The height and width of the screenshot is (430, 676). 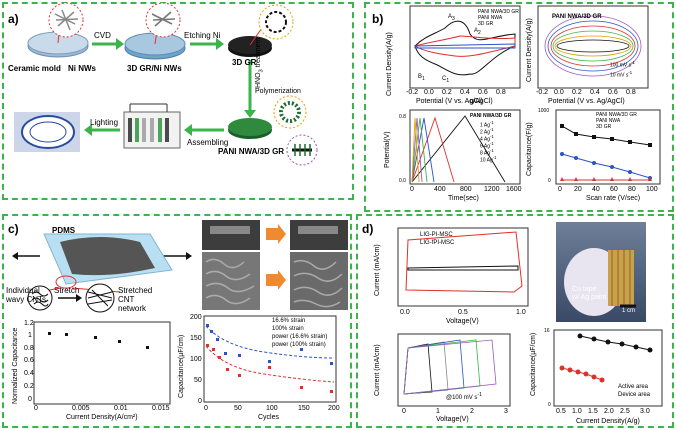 What do you see at coordinates (440, 189) in the screenshot?
I see `b-gcd-xt-1: 400` at bounding box center [440, 189].